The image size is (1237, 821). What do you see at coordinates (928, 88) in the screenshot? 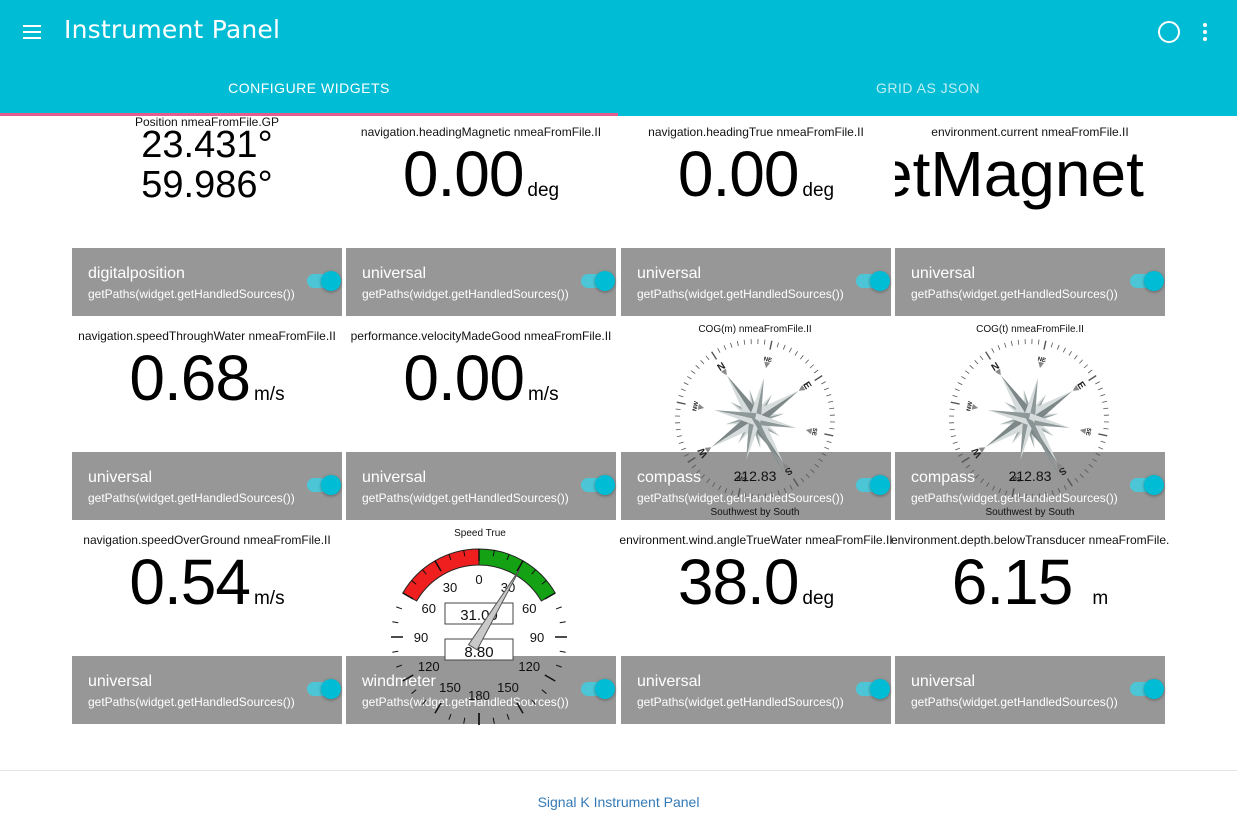
I see `tab-grid-as-json: GRID AS JSON` at bounding box center [928, 88].